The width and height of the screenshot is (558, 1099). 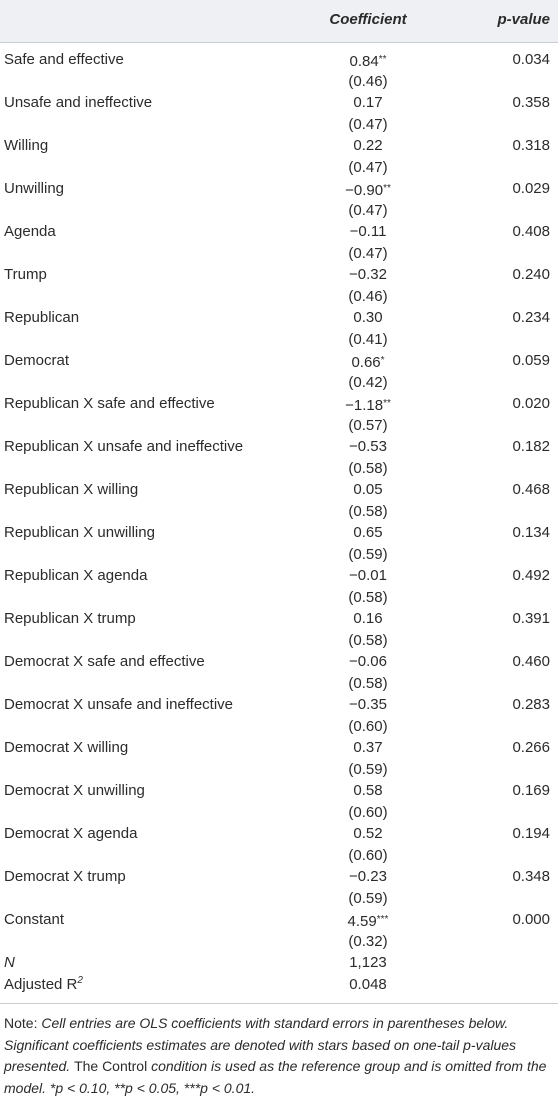 What do you see at coordinates (70, 834) in the screenshot?
I see `row-label: Democrat X agenda` at bounding box center [70, 834].